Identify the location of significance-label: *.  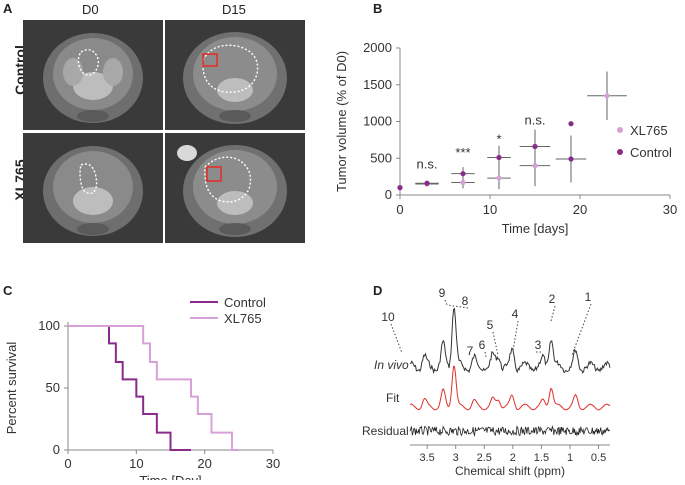
(498, 139).